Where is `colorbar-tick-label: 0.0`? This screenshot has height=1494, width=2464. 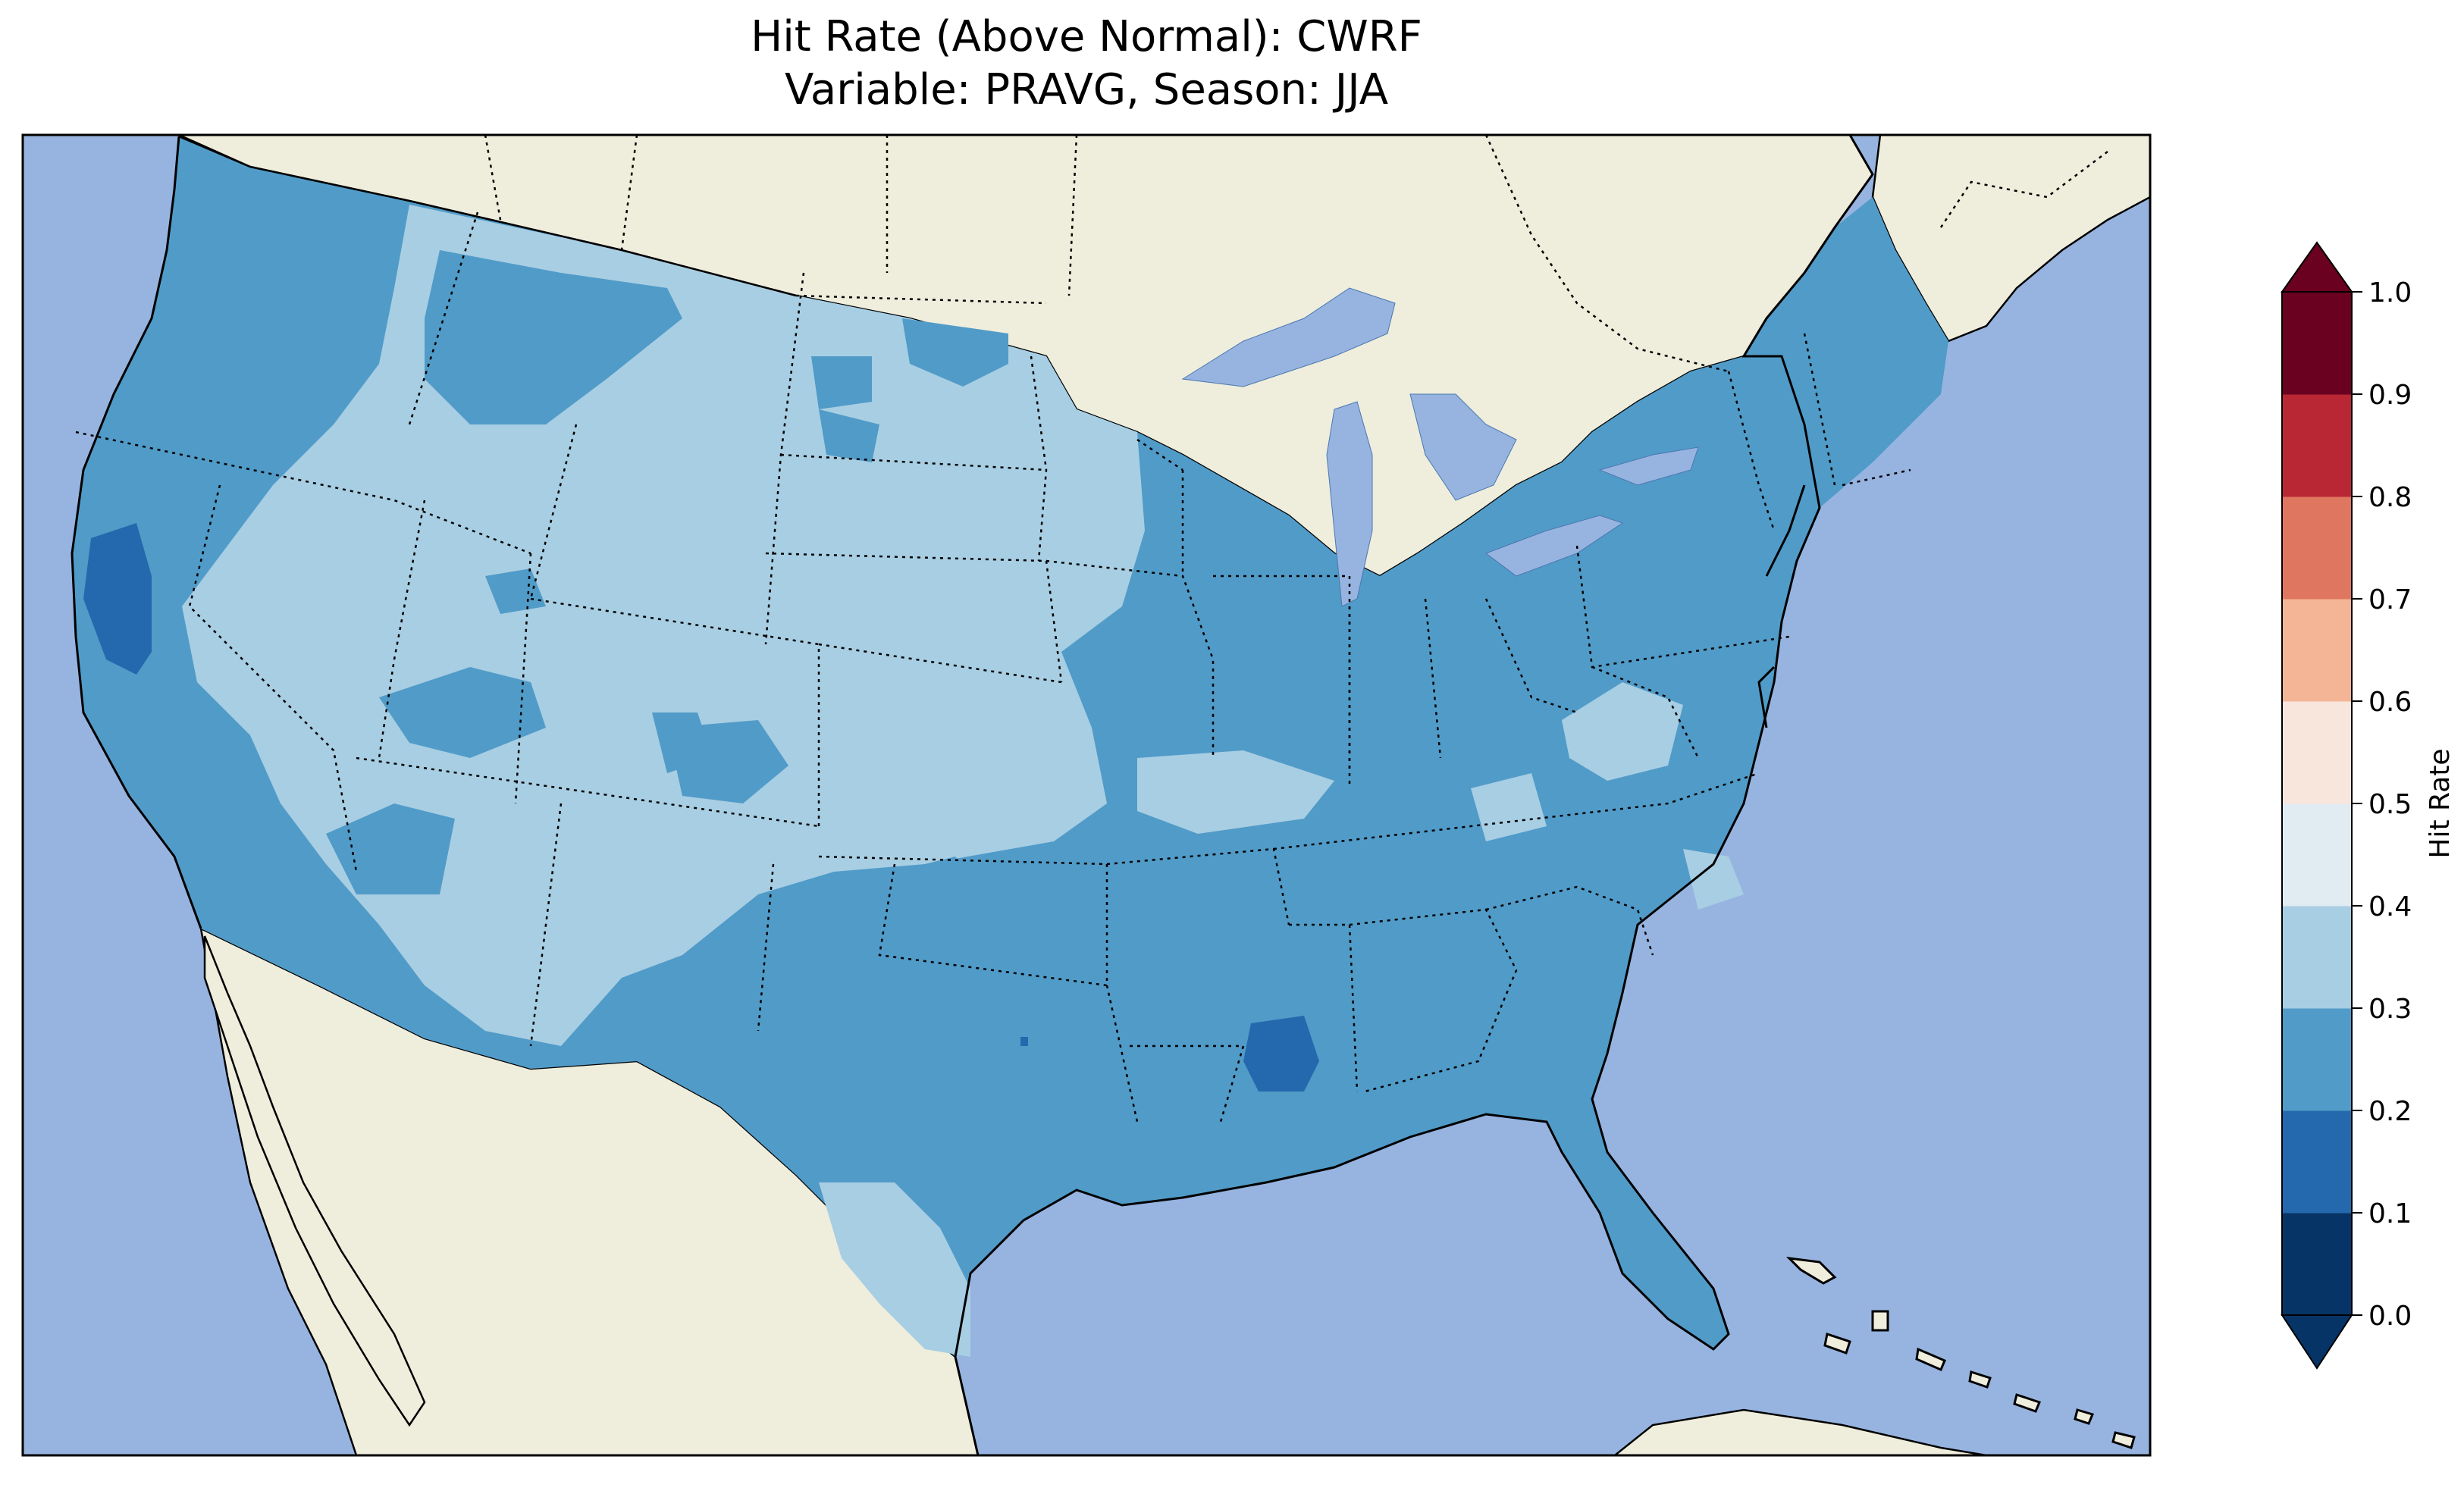
colorbar-tick-label: 0.0 is located at coordinates (2390, 1316).